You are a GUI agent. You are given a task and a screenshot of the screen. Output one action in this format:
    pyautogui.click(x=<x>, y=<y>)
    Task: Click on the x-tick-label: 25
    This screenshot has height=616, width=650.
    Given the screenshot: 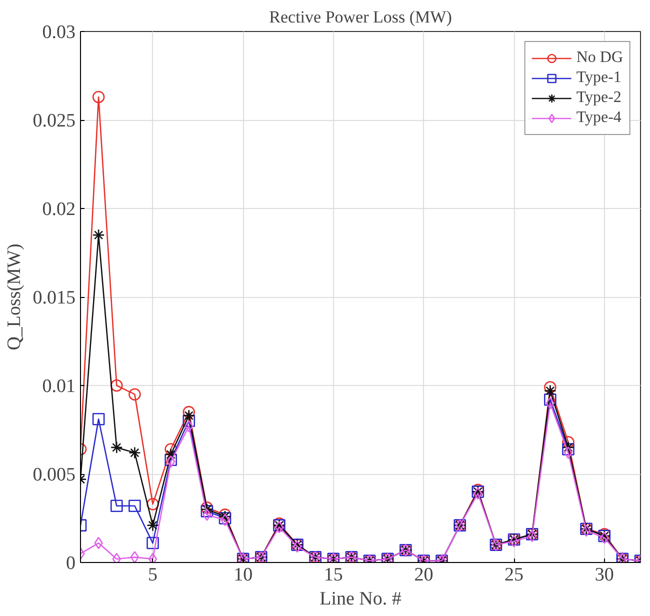 What is the action you would take?
    pyautogui.click(x=514, y=575)
    